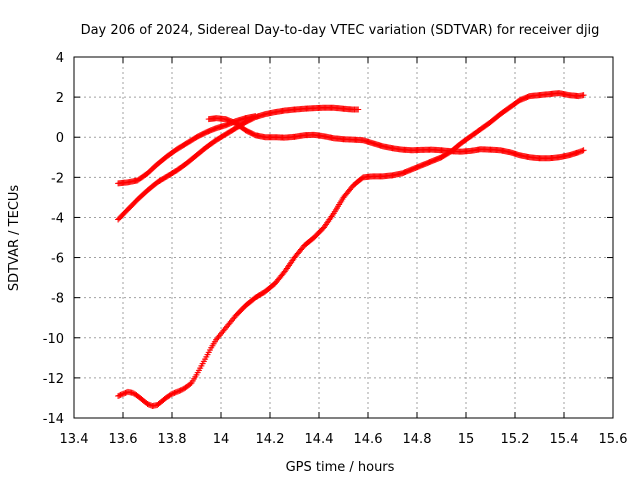 The width and height of the screenshot is (640, 480). Describe the element at coordinates (613, 439) in the screenshot. I see `x-tick-label: 15.6` at that location.